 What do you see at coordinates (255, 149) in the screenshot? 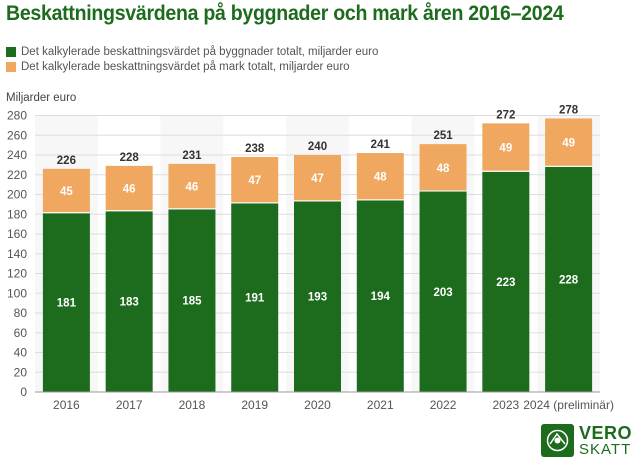
I see `data-label-total: 238` at bounding box center [255, 149].